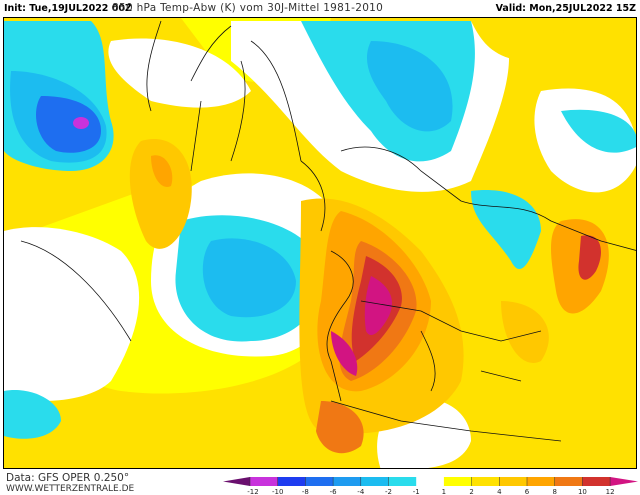 The height and width of the screenshot is (495, 640). I want to click on legend-tick-label: 6, so click(527, 491).